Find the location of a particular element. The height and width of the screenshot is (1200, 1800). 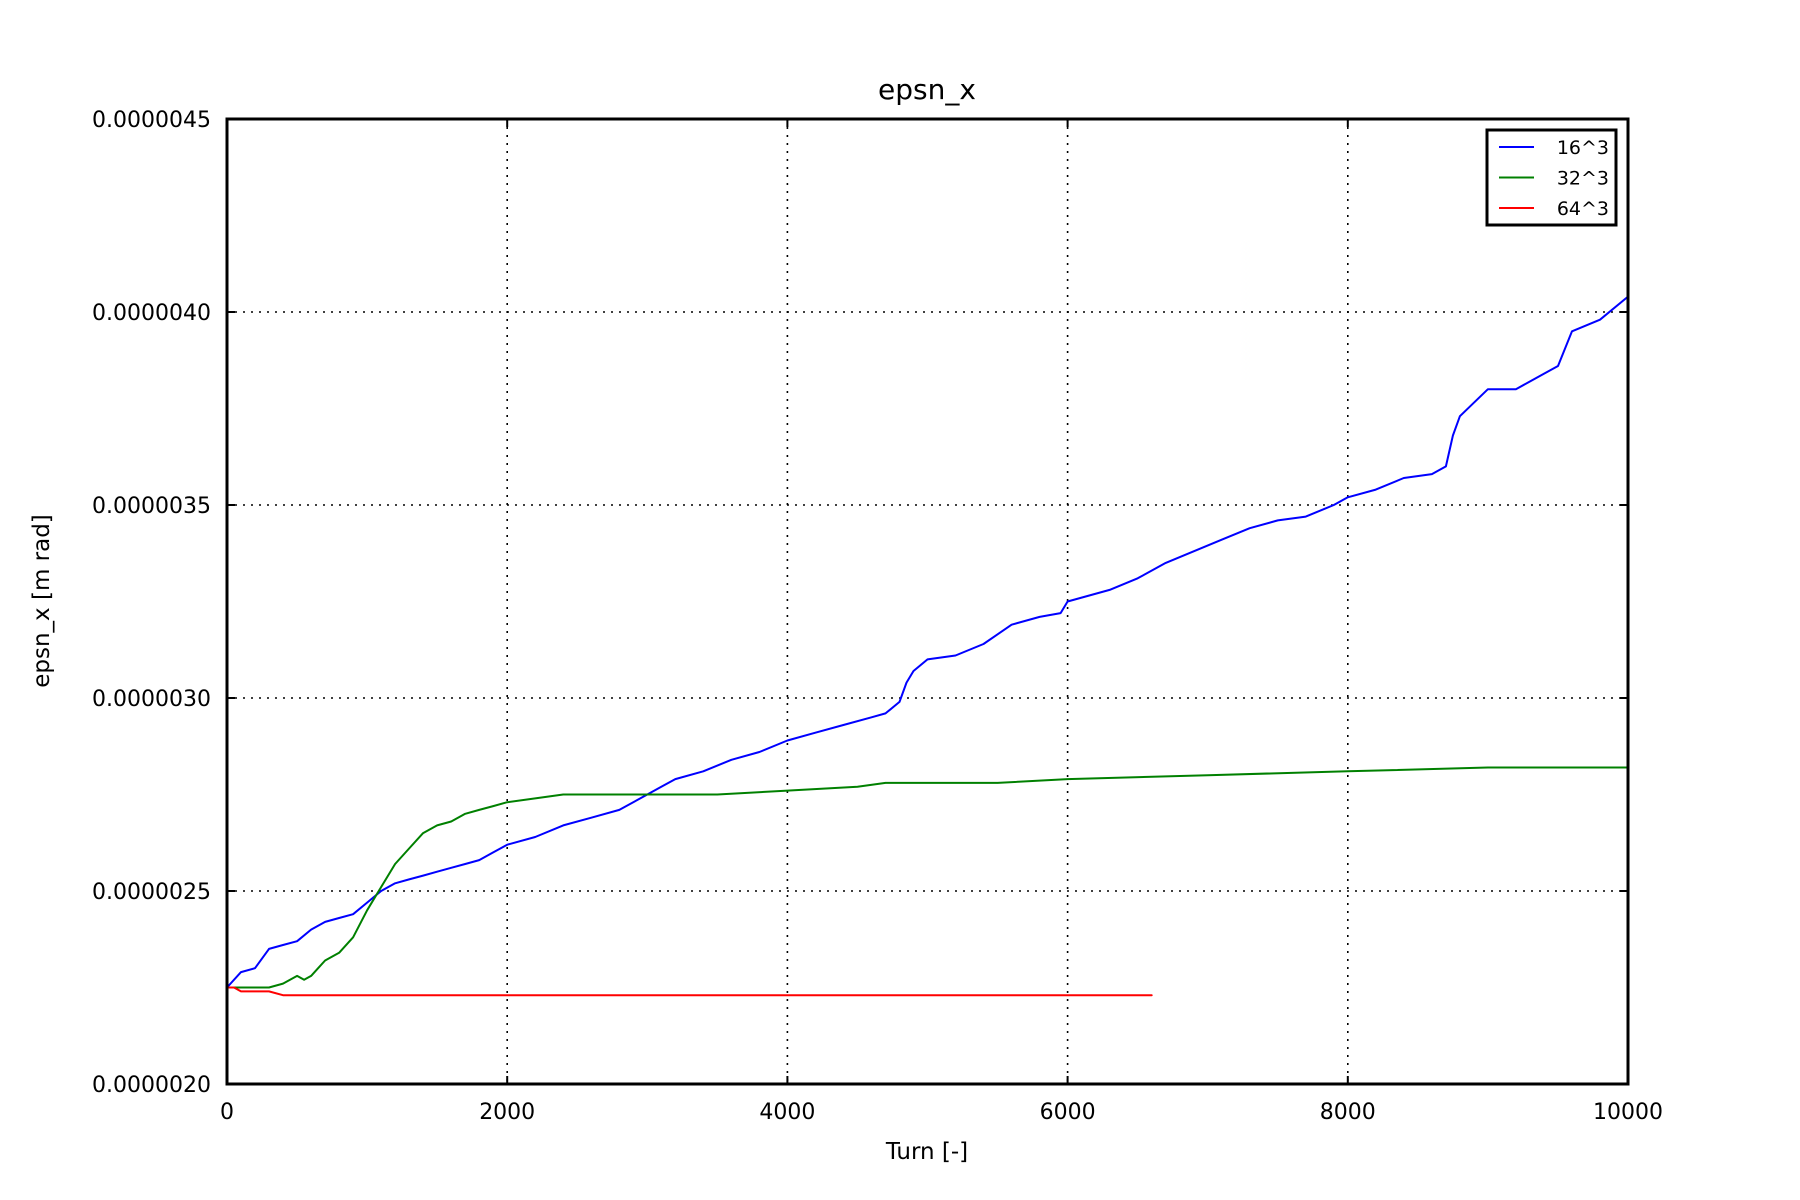

legend: 16^3 32^3 64^3 is located at coordinates (1551, 177).